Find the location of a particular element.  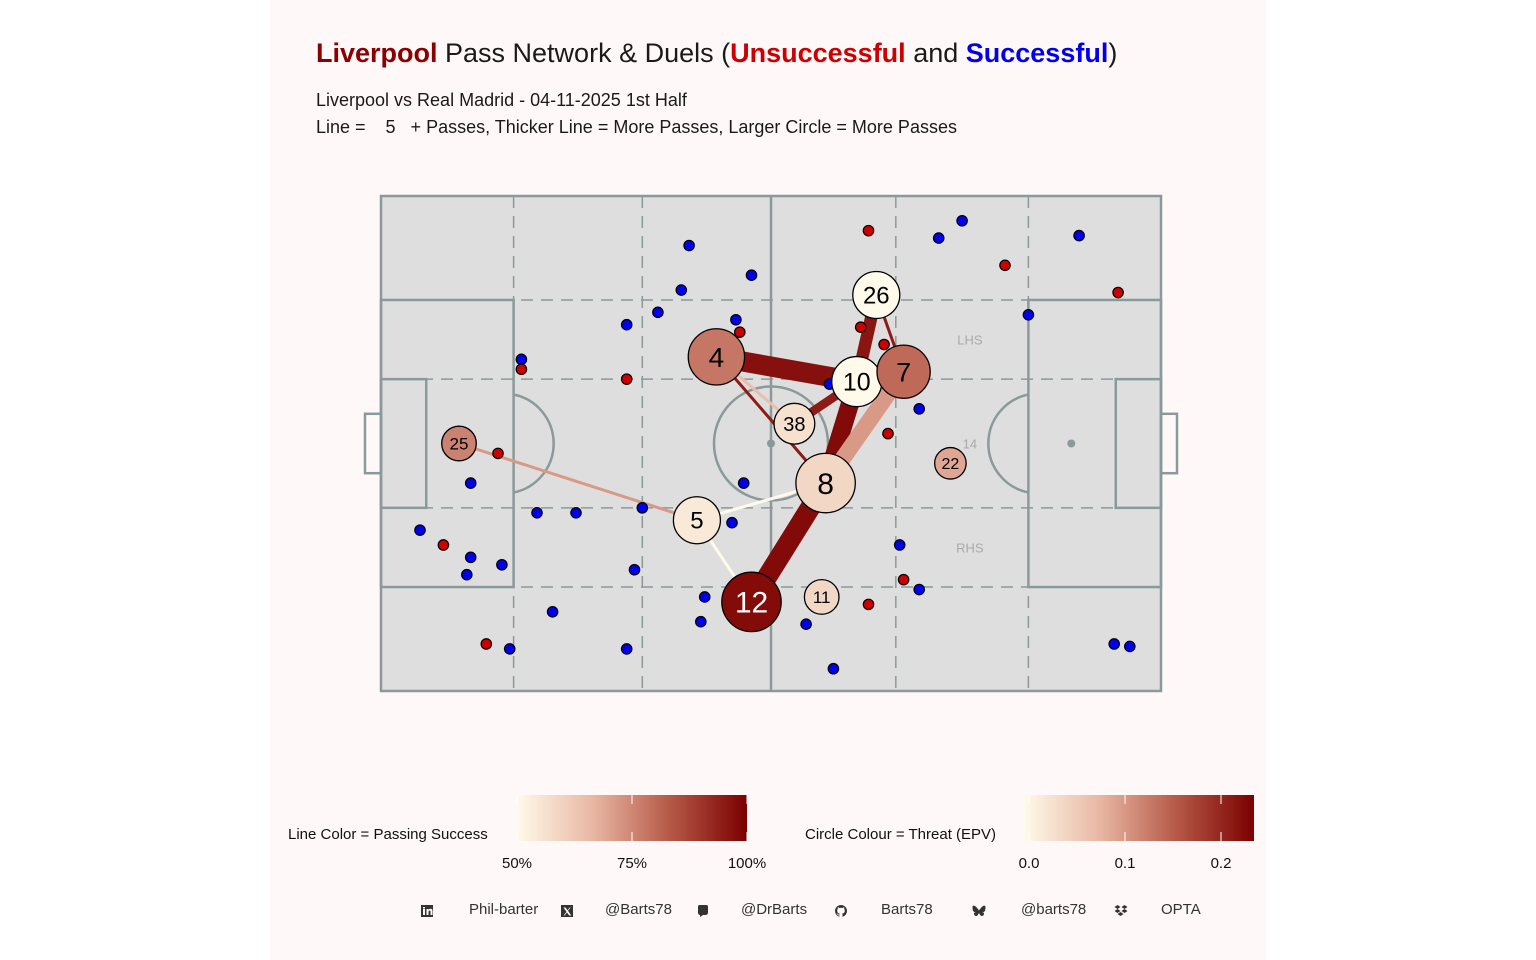

bluesky-icon is located at coordinates (979, 911).